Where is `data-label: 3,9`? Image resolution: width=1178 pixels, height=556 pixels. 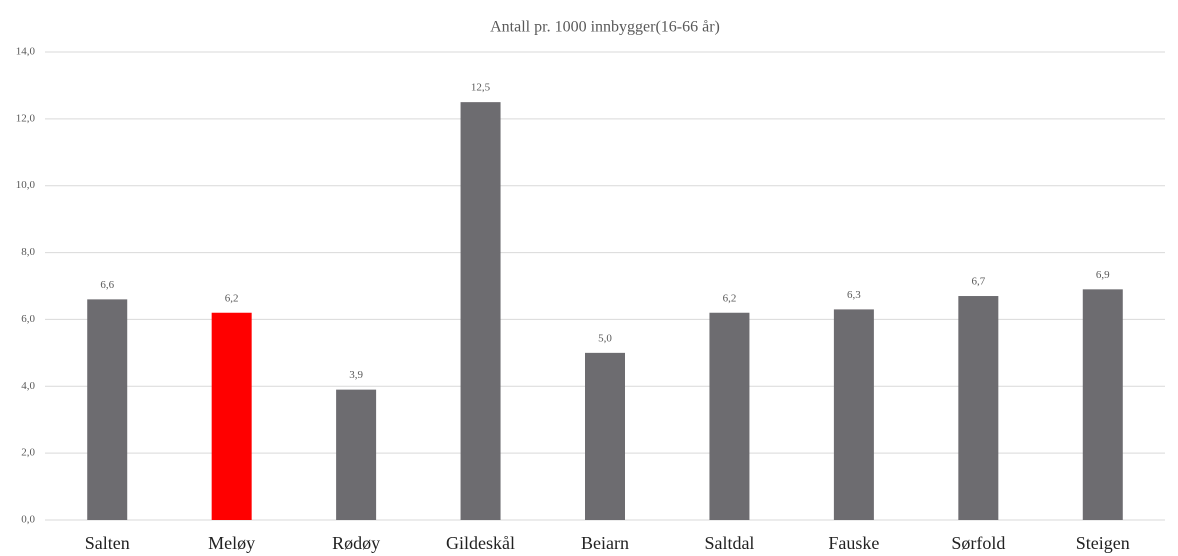
data-label: 3,9 is located at coordinates (356, 375).